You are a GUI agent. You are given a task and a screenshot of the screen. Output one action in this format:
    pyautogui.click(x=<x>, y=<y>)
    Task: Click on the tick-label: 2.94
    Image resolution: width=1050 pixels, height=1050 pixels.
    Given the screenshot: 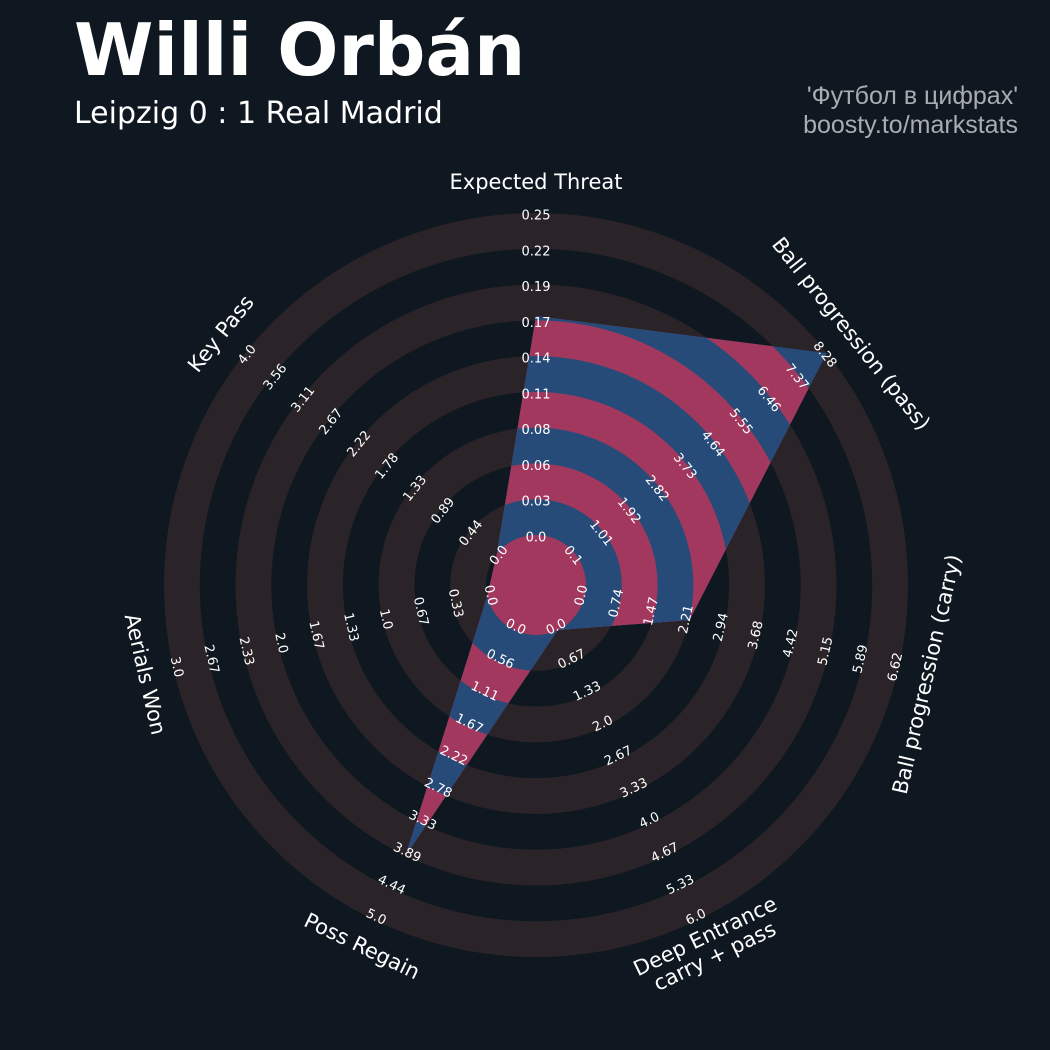 What is the action you would take?
    pyautogui.click(x=721, y=627)
    